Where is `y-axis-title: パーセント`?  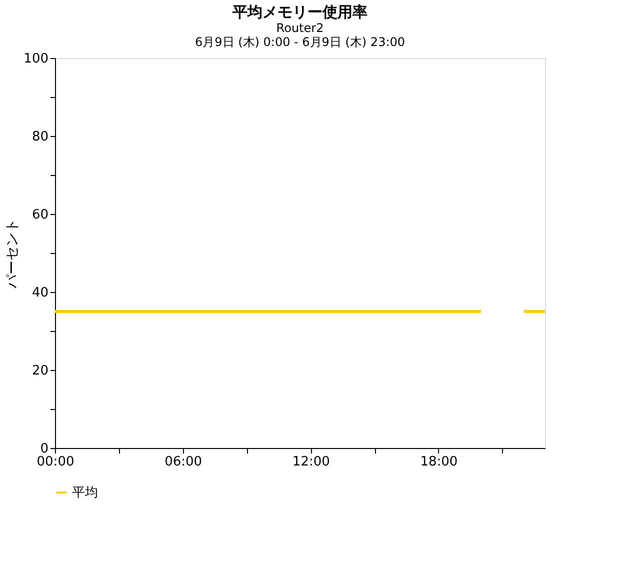 y-axis-title: パーセント is located at coordinates (12, 254).